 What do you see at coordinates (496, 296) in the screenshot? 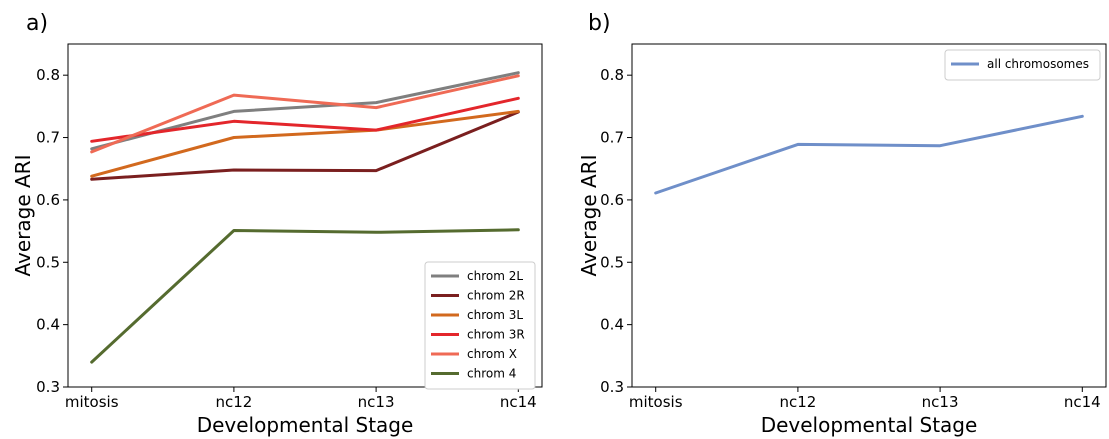
I see `legend-entry: chrom 2R` at bounding box center [496, 296].